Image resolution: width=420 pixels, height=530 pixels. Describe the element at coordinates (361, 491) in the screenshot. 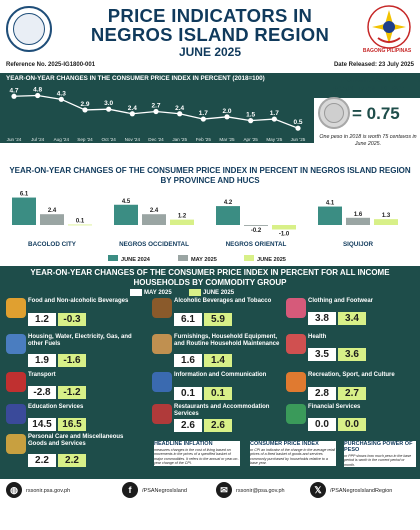

I see `footer-twitter: /PSANegrosIslandRegion` at that location.